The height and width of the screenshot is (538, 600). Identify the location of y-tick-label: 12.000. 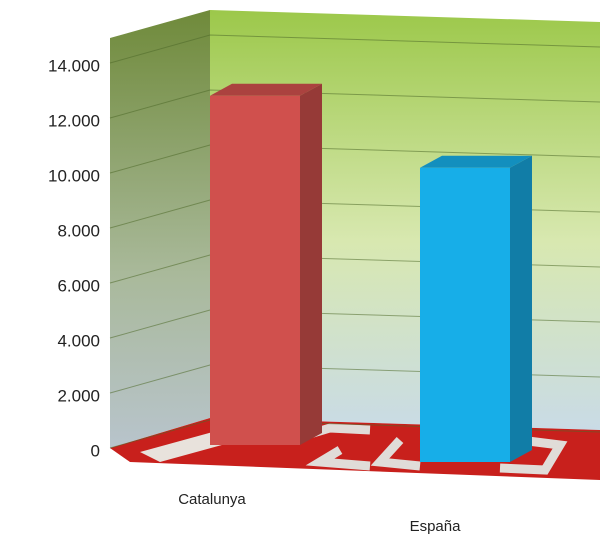
(74, 120).